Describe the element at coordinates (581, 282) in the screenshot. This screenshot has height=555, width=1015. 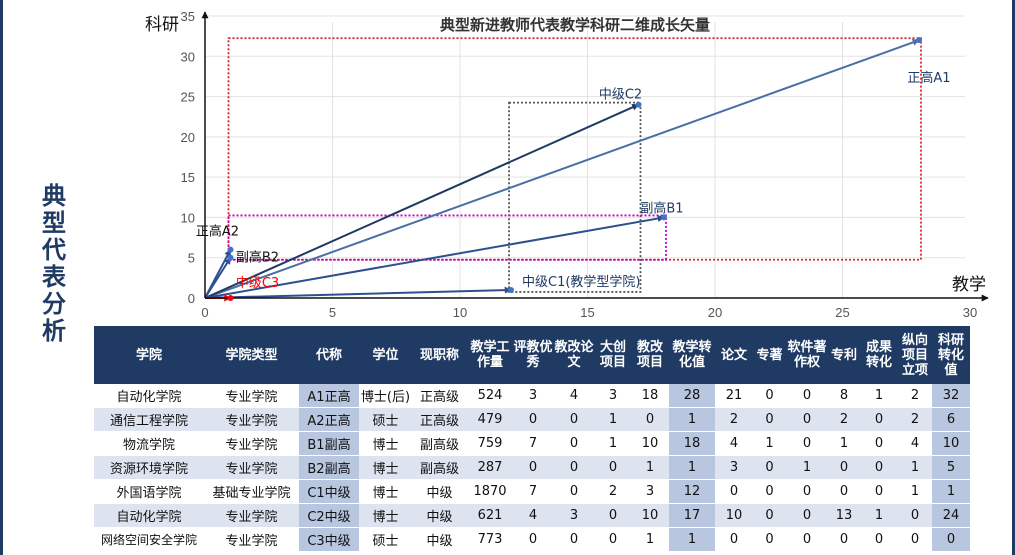
I see `data-point-label: 中级C1(教学型学院)` at that location.